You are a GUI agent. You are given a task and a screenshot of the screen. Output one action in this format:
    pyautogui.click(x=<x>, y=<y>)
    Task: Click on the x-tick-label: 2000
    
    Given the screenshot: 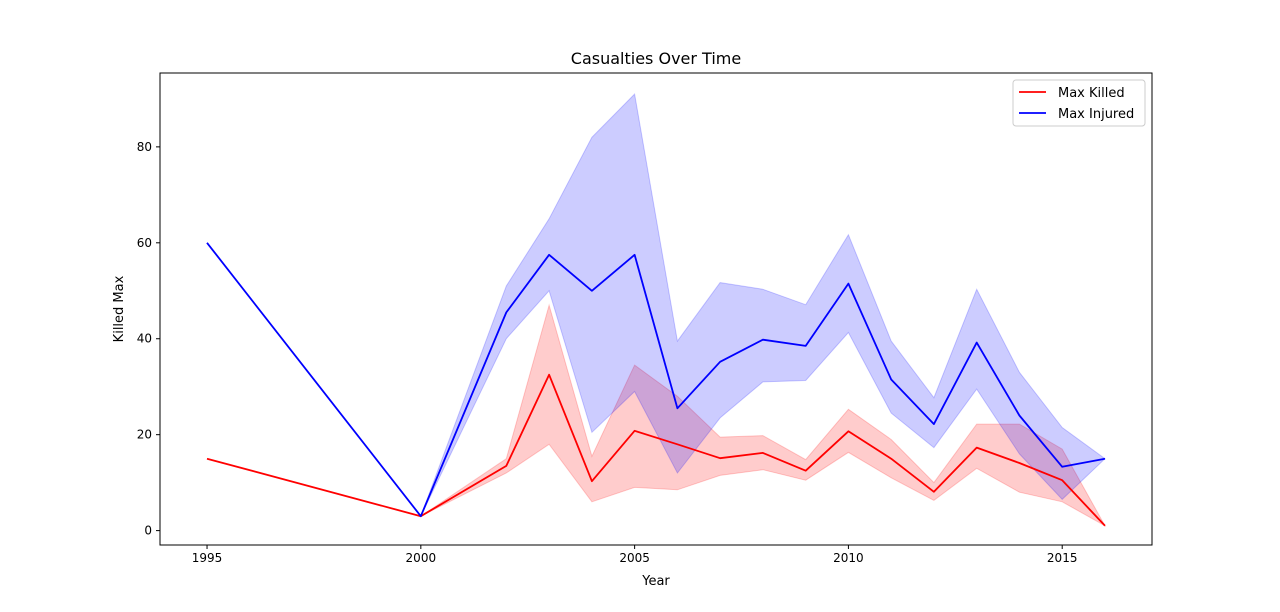 What is the action you would take?
    pyautogui.click(x=421, y=558)
    